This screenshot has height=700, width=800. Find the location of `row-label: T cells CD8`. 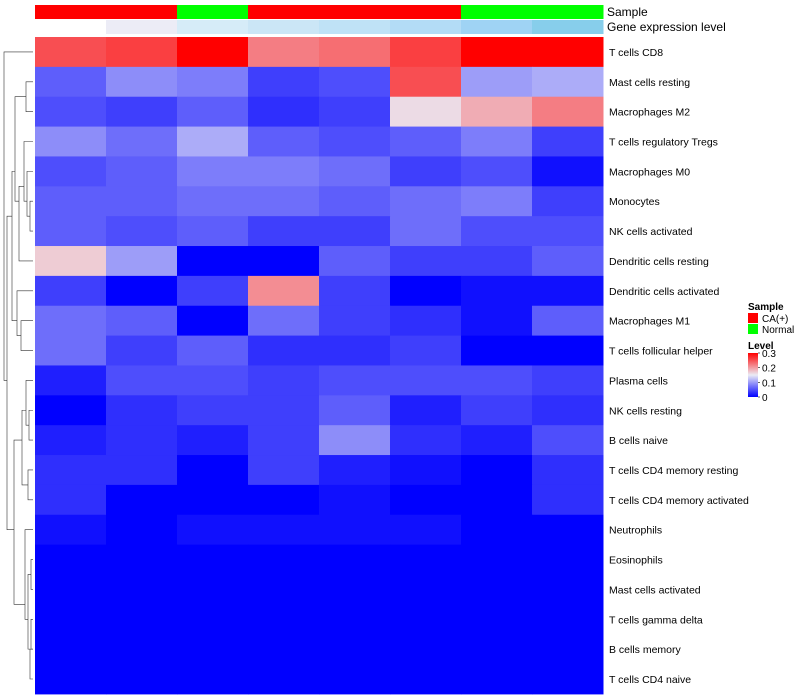

row-label: T cells CD8 is located at coordinates (636, 53).